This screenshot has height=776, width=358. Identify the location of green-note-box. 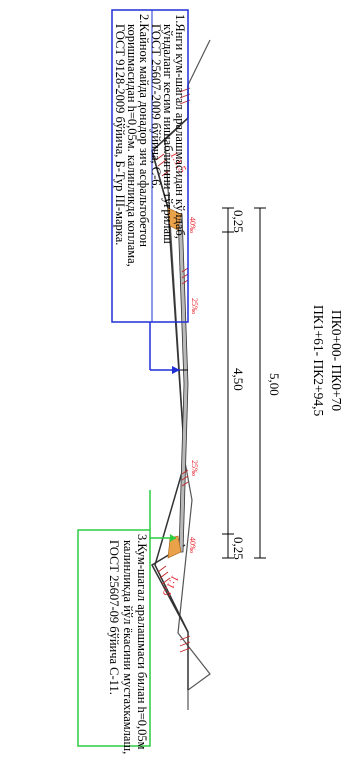
(114, 638).